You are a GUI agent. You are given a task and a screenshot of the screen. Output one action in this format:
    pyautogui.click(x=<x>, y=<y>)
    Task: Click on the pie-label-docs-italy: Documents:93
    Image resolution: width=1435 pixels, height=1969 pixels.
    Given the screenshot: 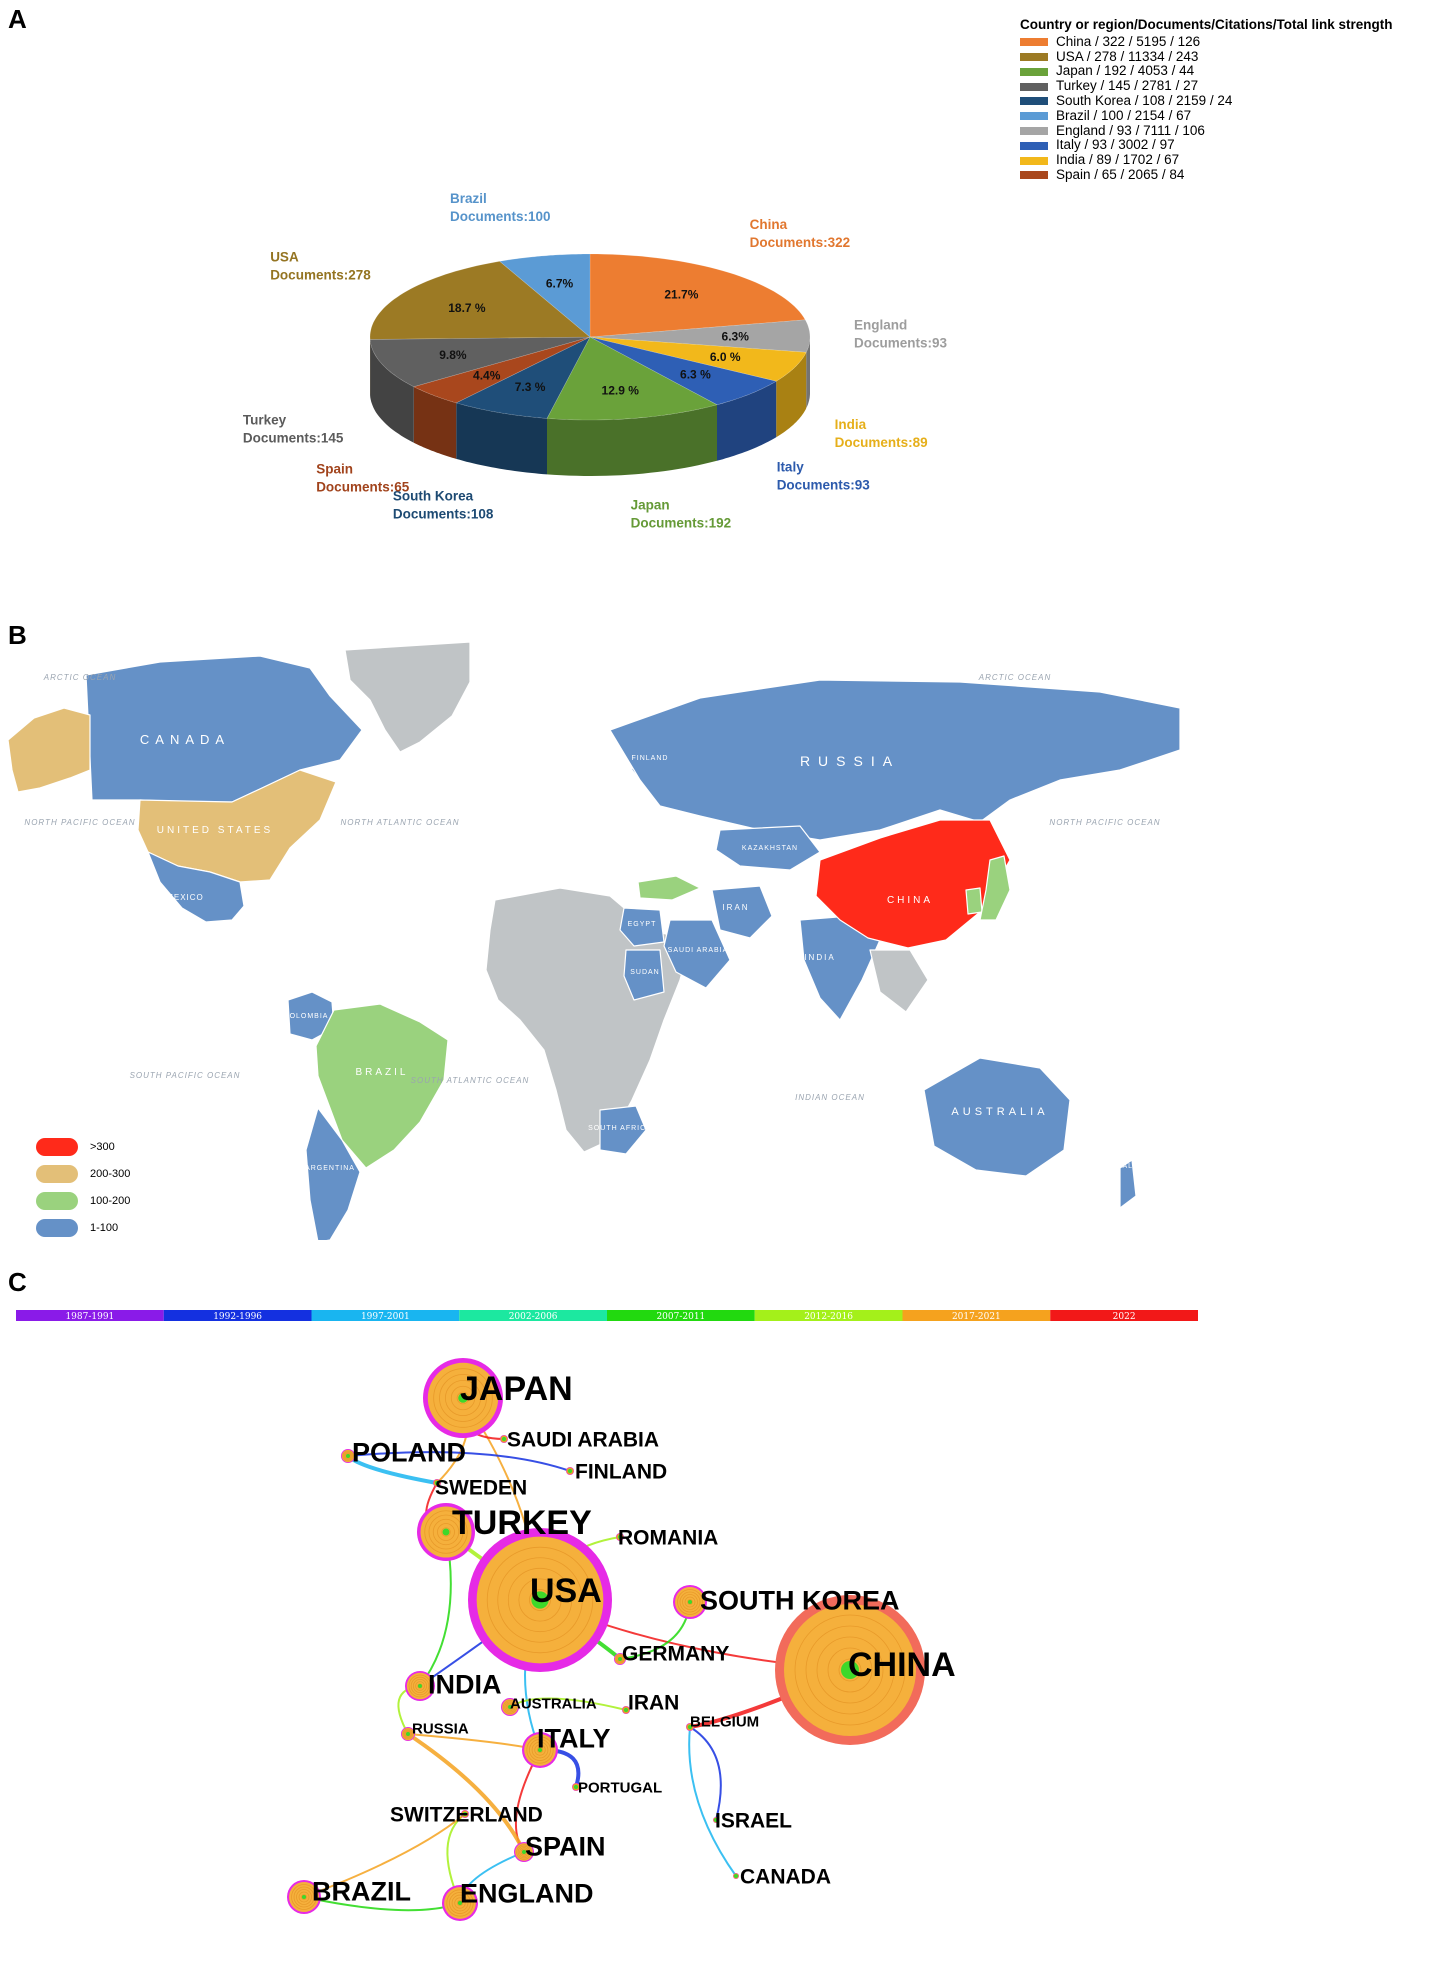 What is the action you would take?
    pyautogui.click(x=824, y=485)
    